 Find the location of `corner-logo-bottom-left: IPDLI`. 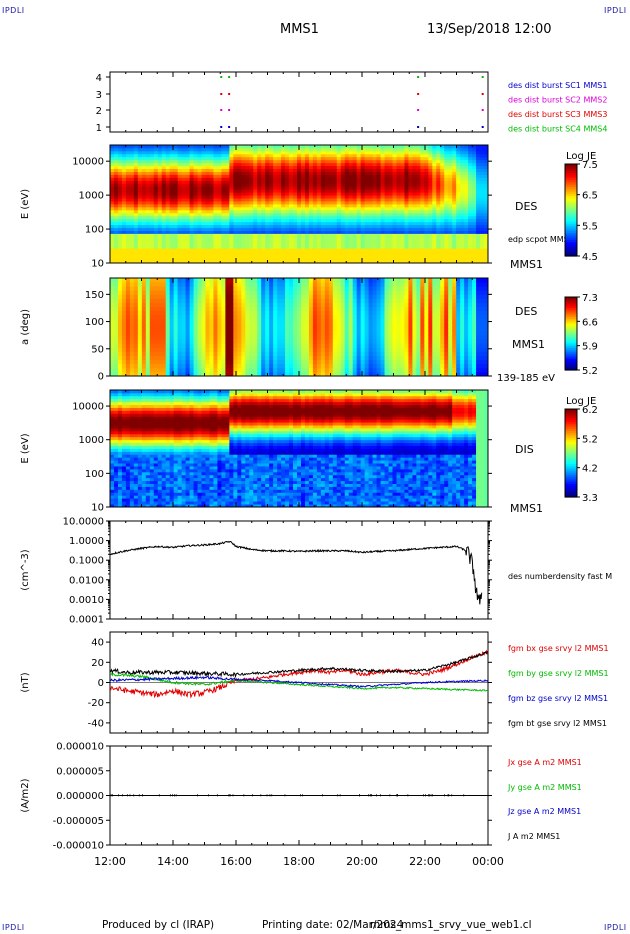

corner-logo-bottom-left: IPDLI is located at coordinates (13, 927).